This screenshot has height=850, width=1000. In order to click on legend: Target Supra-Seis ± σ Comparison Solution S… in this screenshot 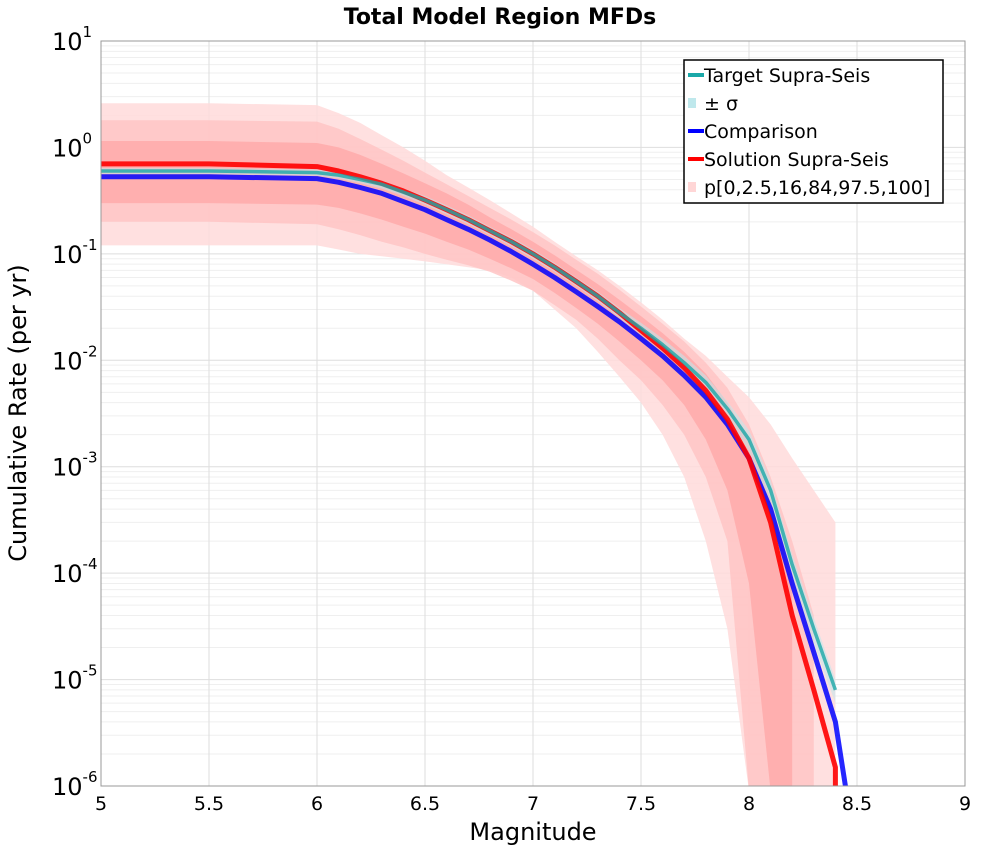, I will do `click(813, 131)`.